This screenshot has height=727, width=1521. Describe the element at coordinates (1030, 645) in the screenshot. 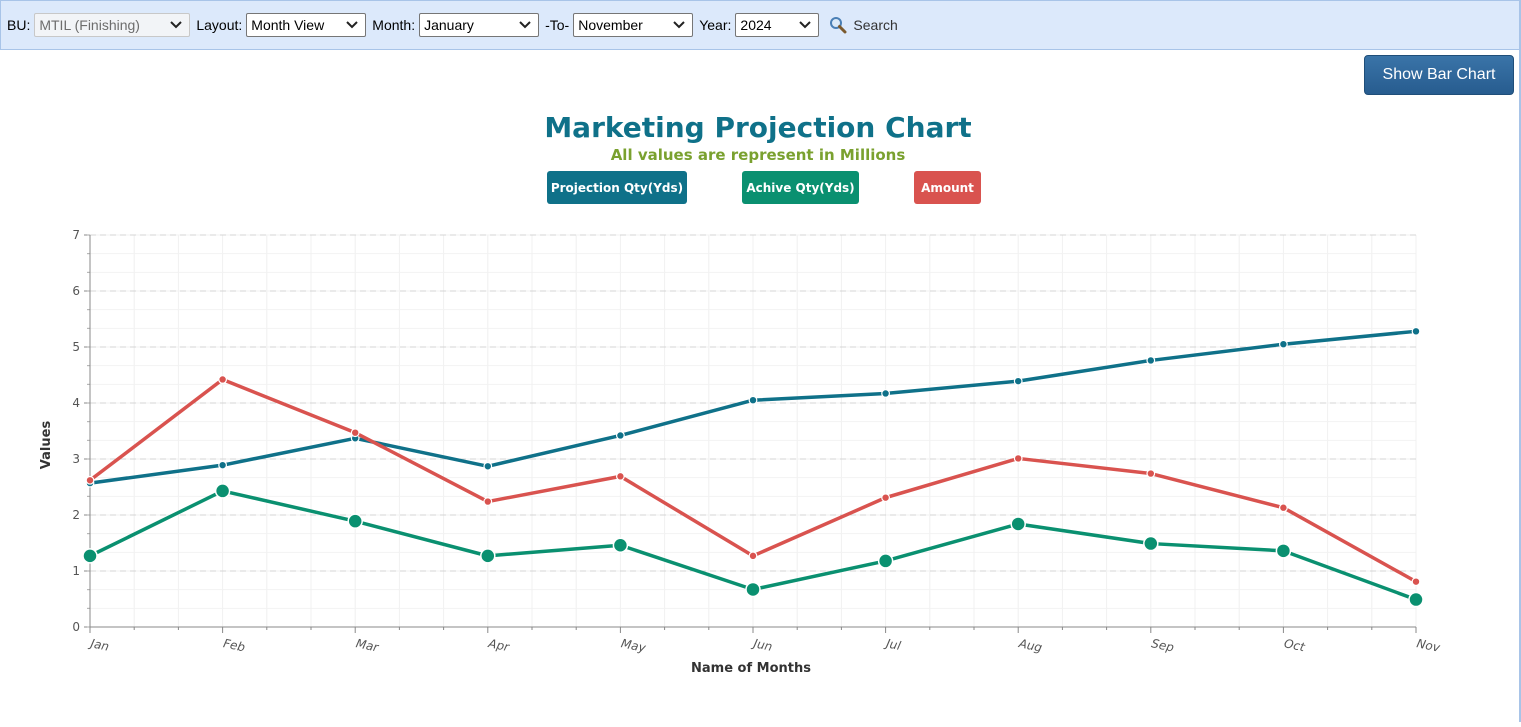

I see `x-tick-label: Aug` at that location.